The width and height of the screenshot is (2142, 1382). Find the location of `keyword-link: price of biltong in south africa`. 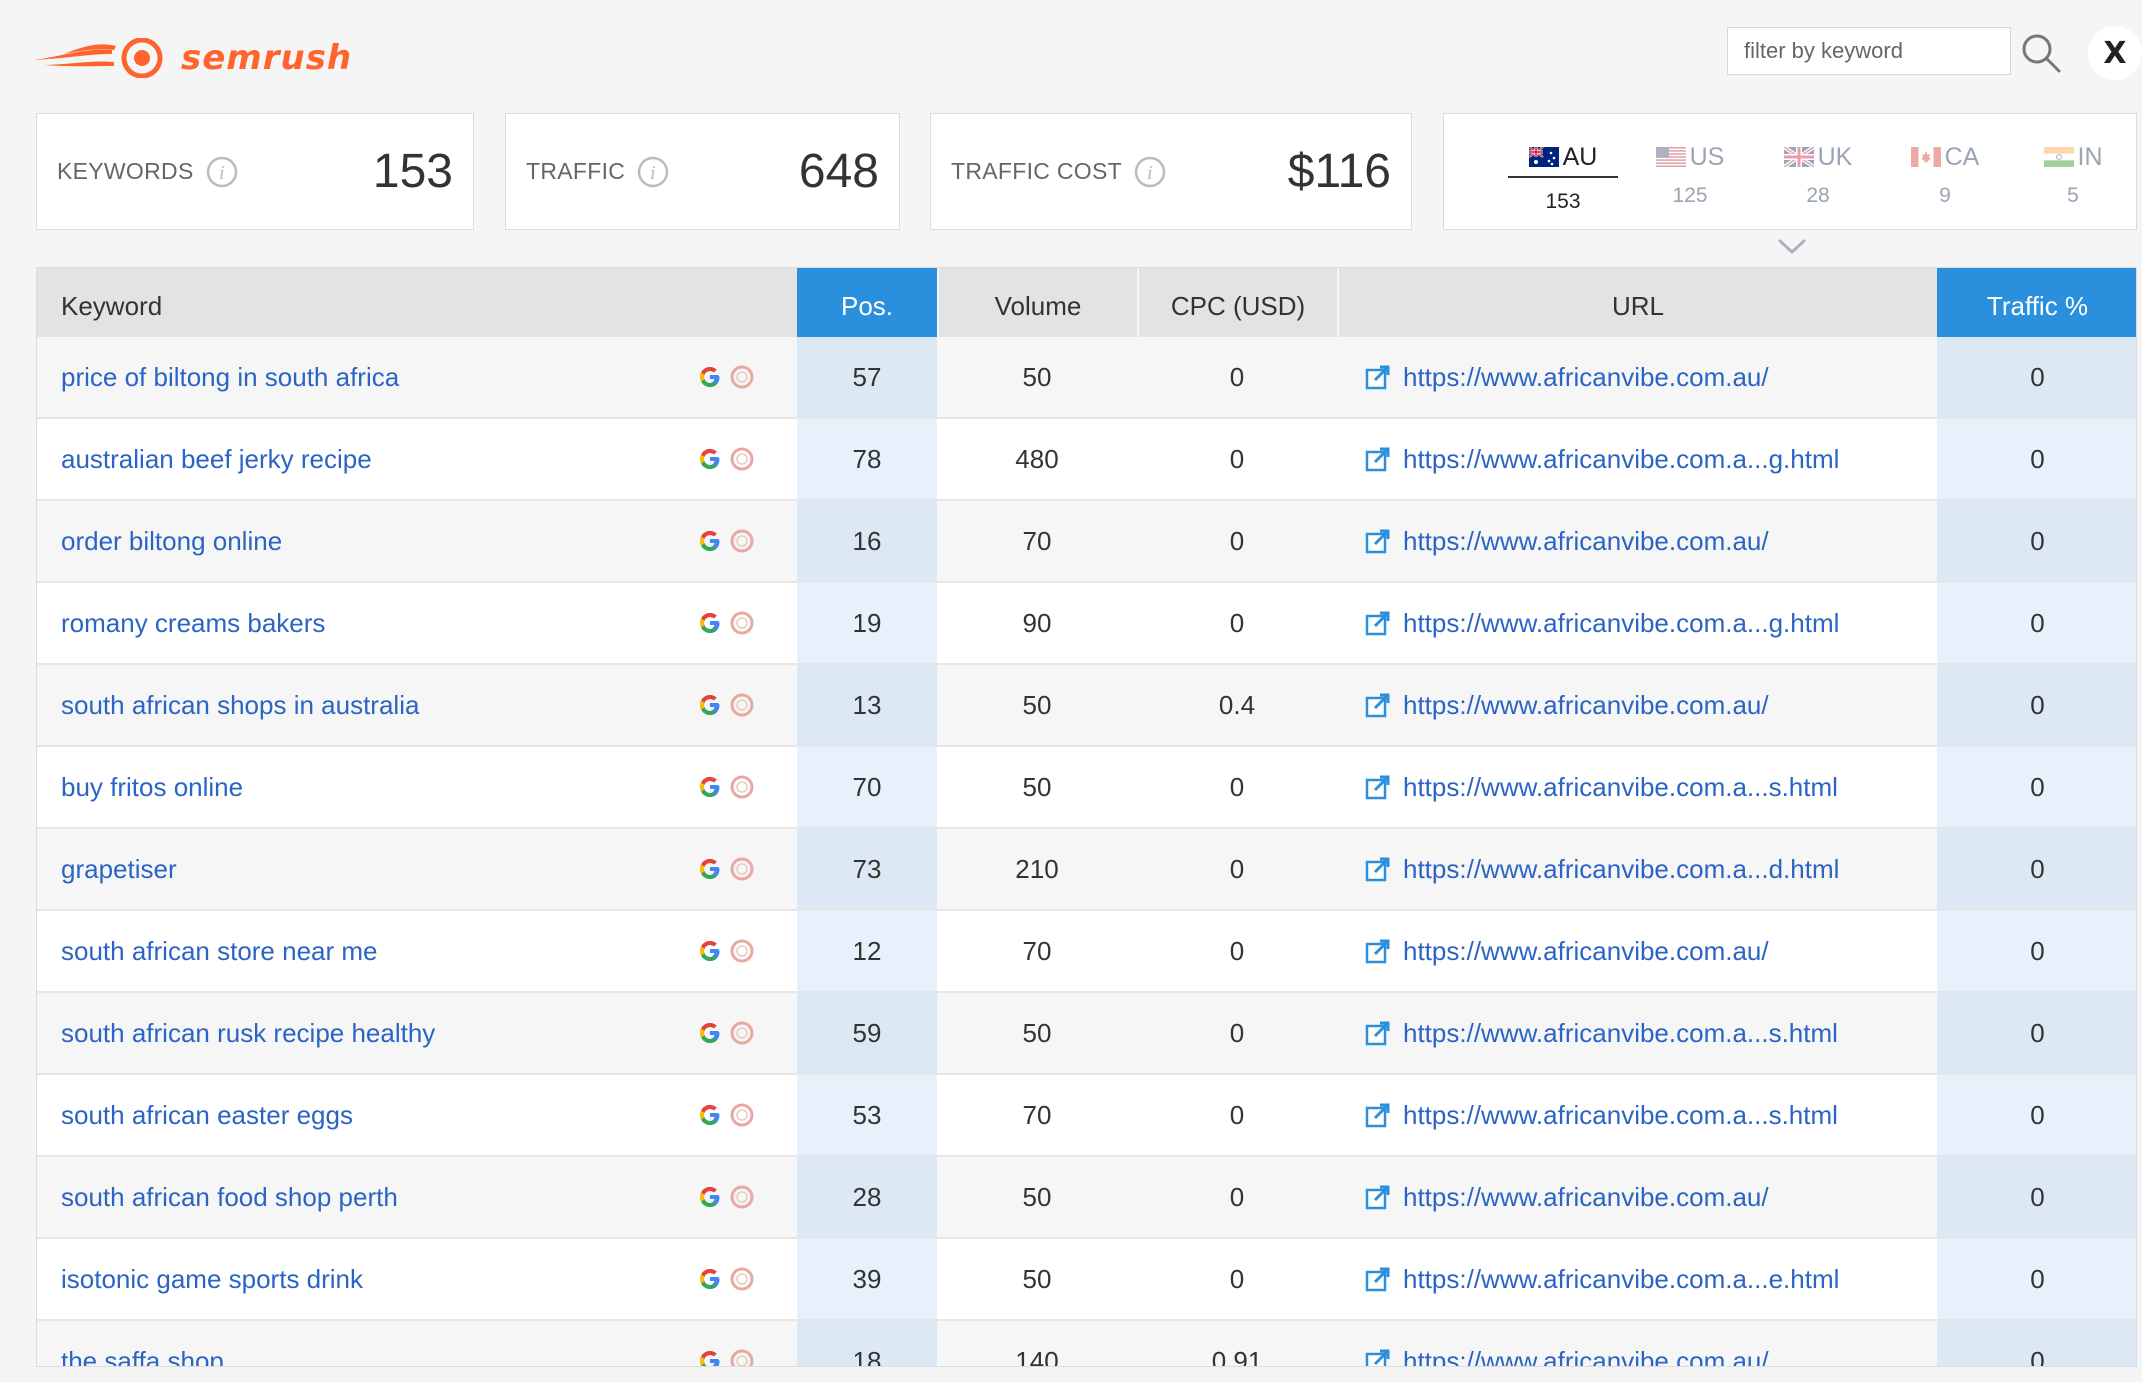

keyword-link: price of biltong in south africa is located at coordinates (230, 376).